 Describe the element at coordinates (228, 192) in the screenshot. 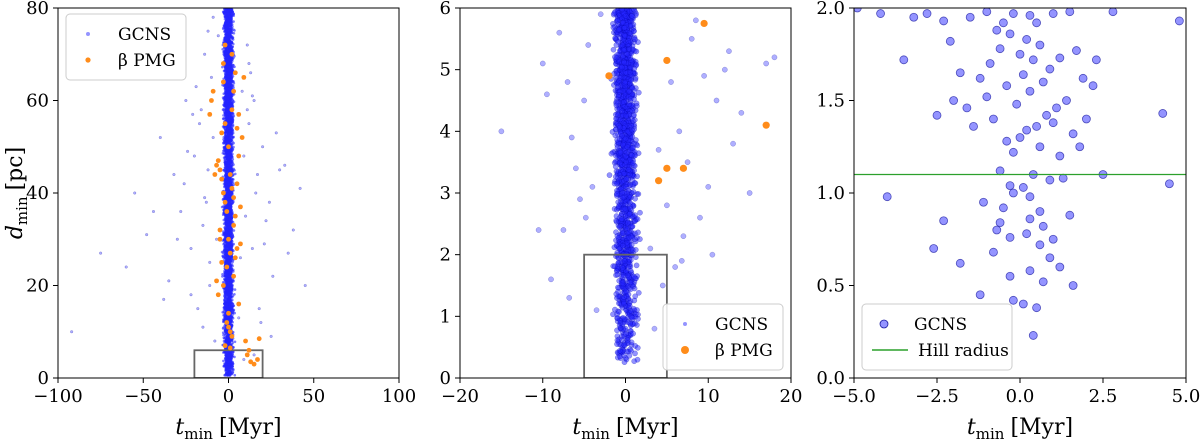

I see `gcns-core-cloud` at that location.